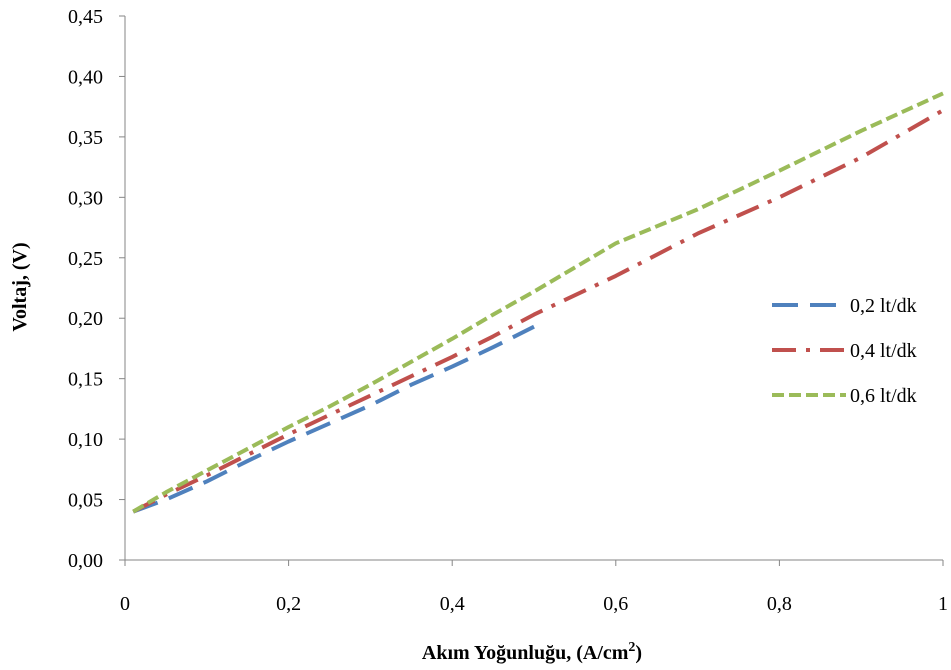  What do you see at coordinates (85, 440) in the screenshot?
I see `y-tick-label: 0,10` at bounding box center [85, 440].